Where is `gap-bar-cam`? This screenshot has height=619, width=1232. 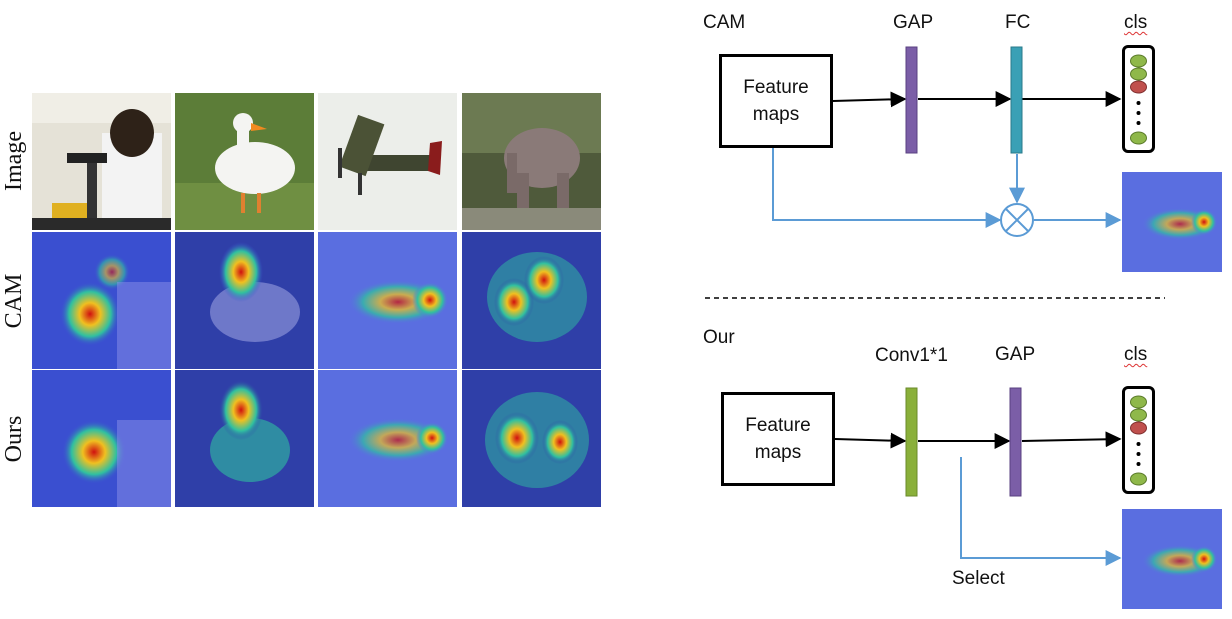
gap-bar-cam is located at coordinates (911, 100).